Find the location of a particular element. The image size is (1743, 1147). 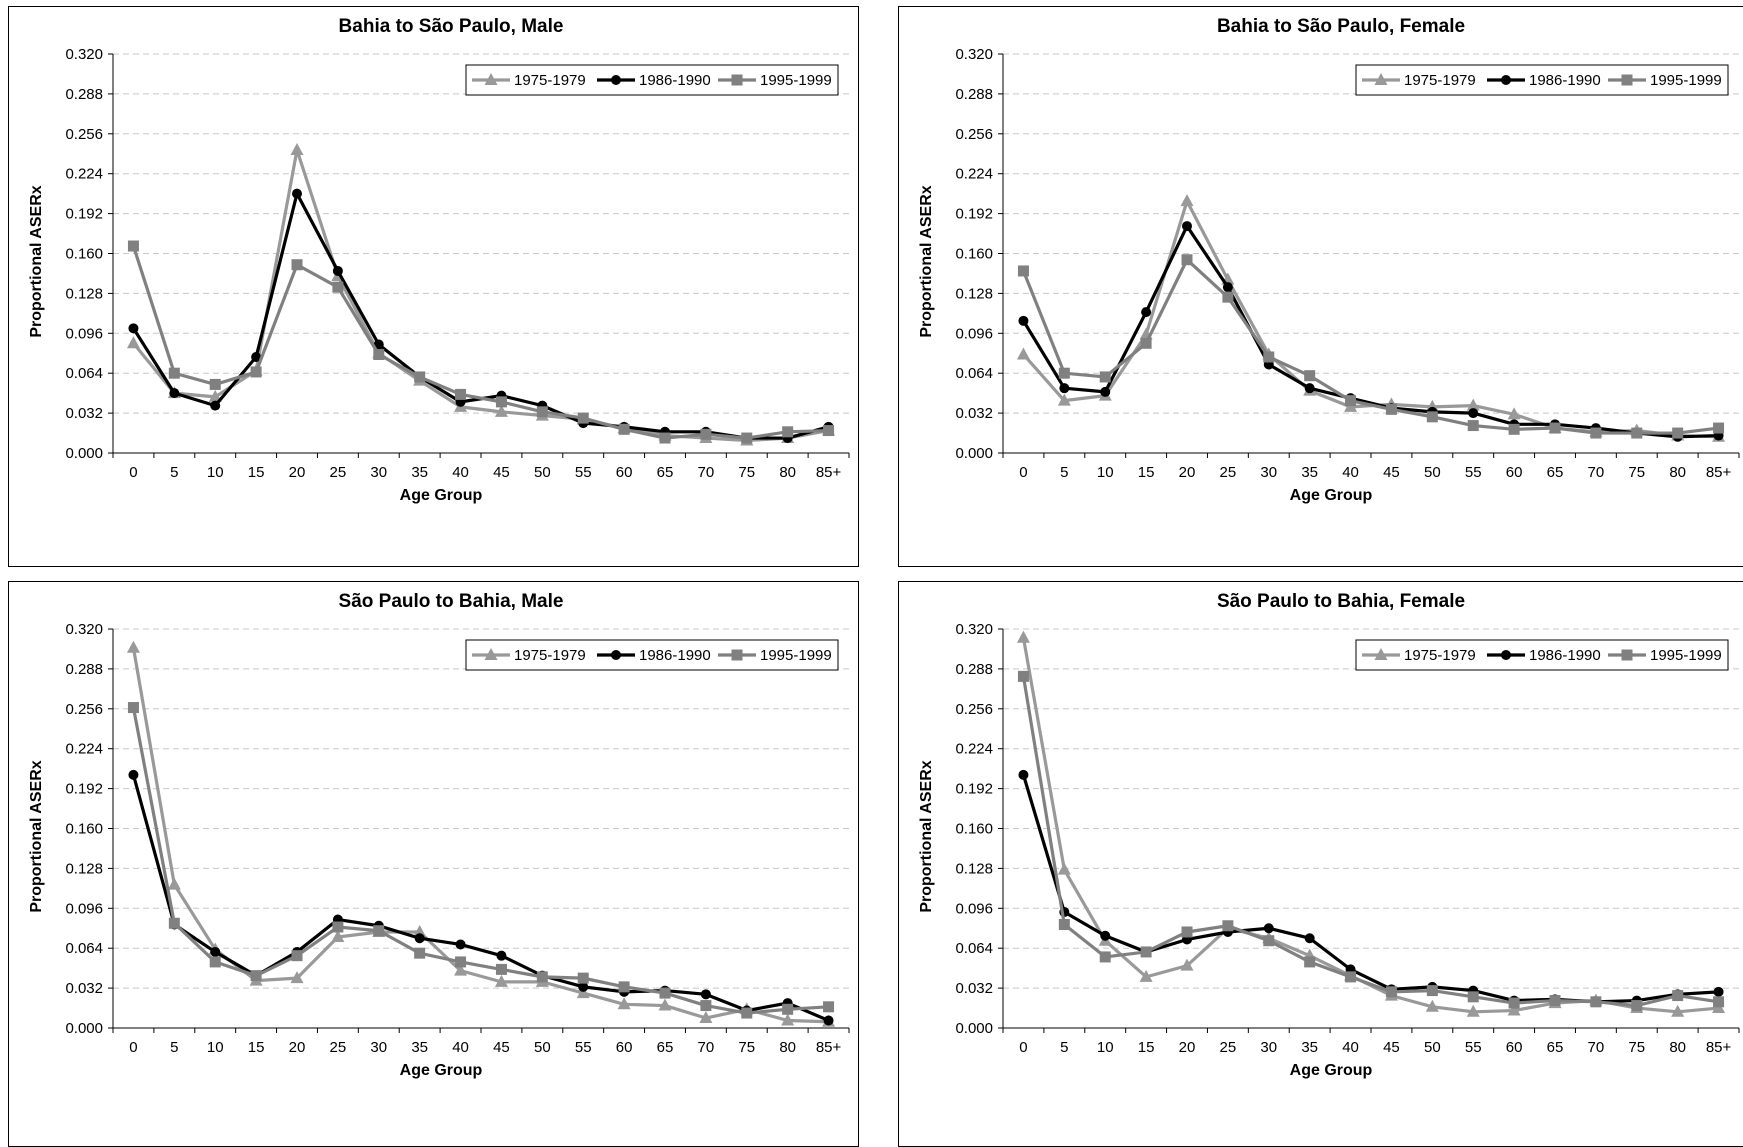

y-axis-label: Proportional ASERx is located at coordinates (36, 261).